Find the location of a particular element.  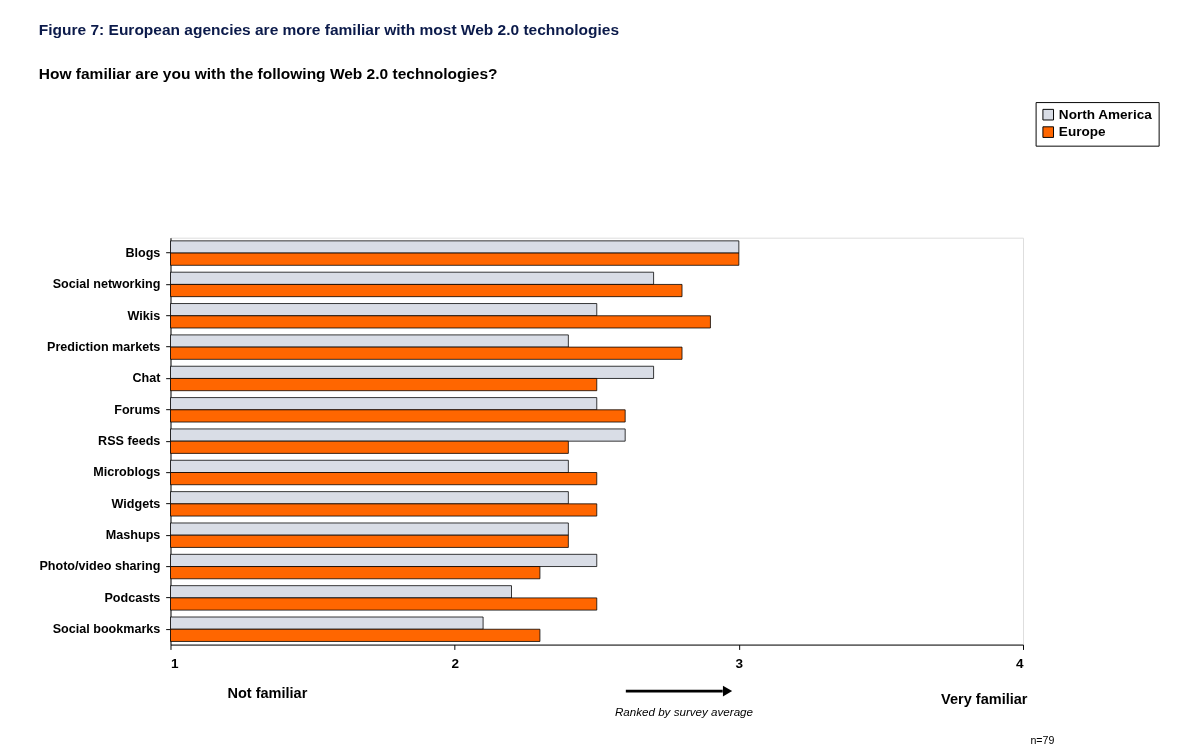

y-tick-label: Prediction markets is located at coordinates (104, 346).